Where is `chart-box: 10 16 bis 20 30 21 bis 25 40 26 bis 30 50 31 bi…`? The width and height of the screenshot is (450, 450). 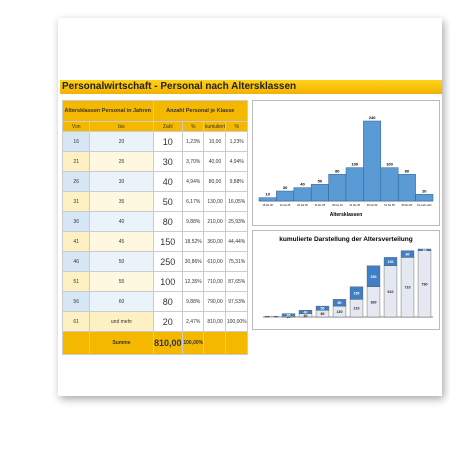
chart-box: 10 16 bis 20 30 21 bis 25 40 26 bis 30 50 31 bi… is located at coordinates (346, 163).